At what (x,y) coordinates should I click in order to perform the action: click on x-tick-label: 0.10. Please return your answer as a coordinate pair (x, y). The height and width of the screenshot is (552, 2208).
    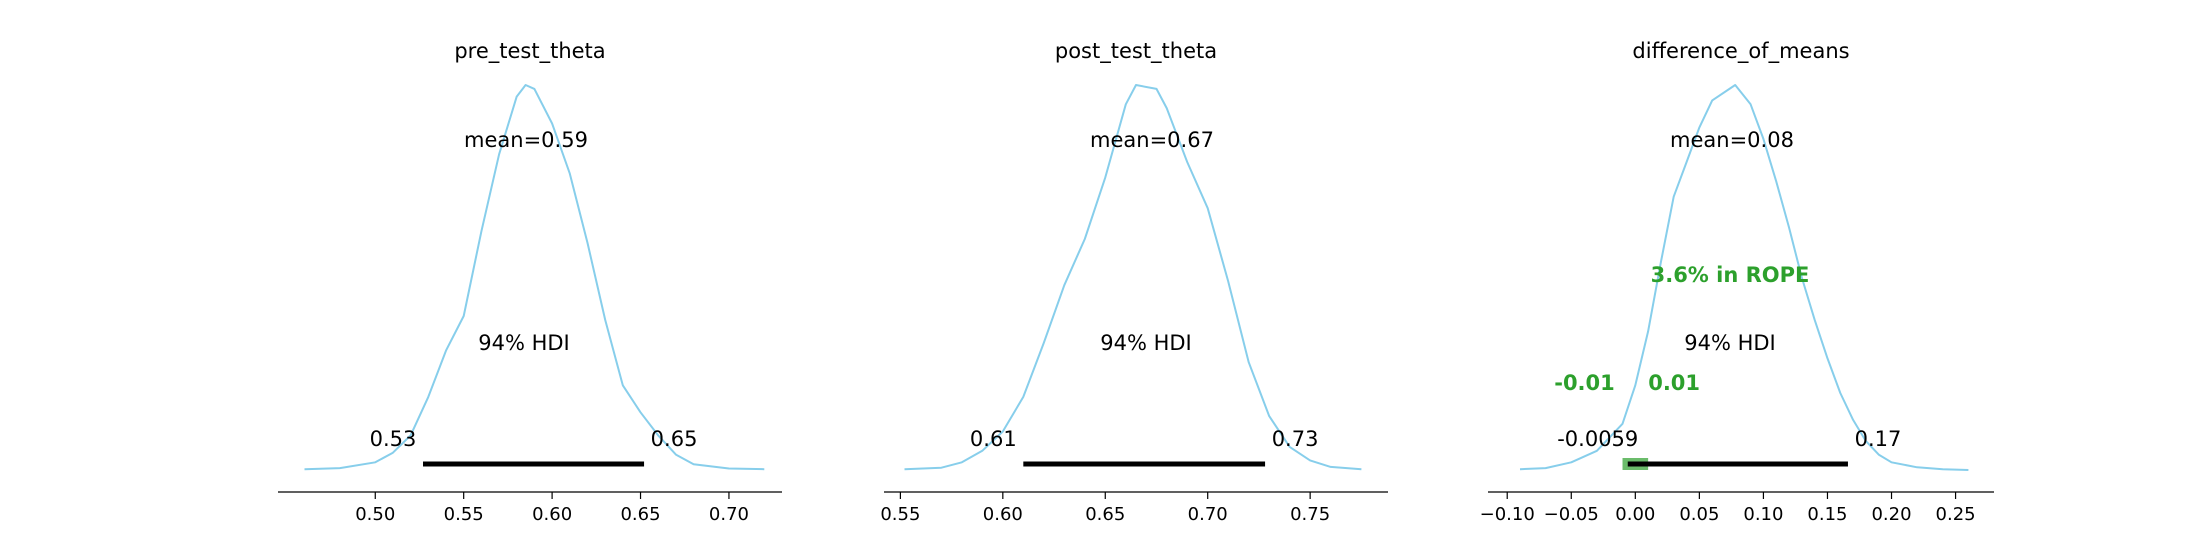
    Looking at the image, I should click on (1763, 514).